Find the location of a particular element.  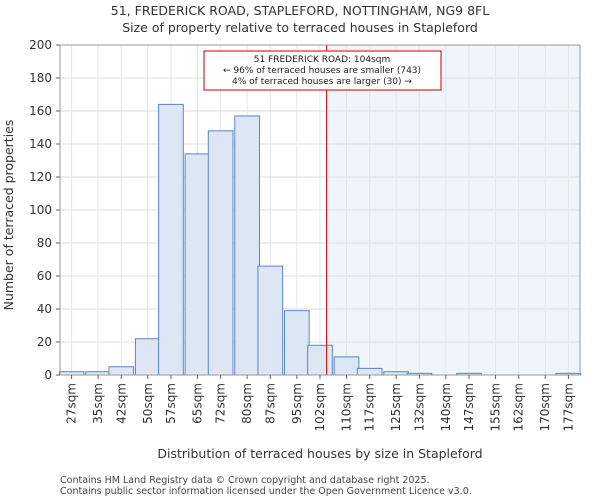

y-ticks: 0 20 40 60 80 100 120 140 160 180 200 is located at coordinates (44, 210).